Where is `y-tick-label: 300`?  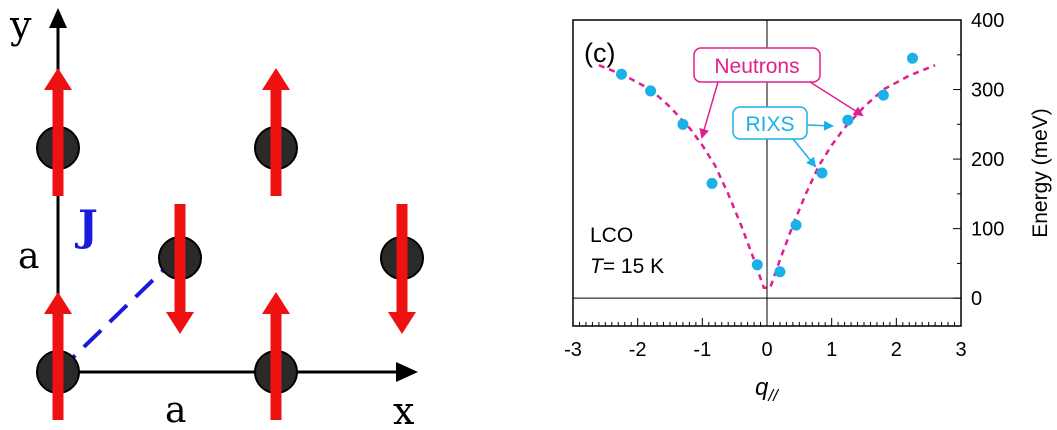 y-tick-label: 300 is located at coordinates (987, 91).